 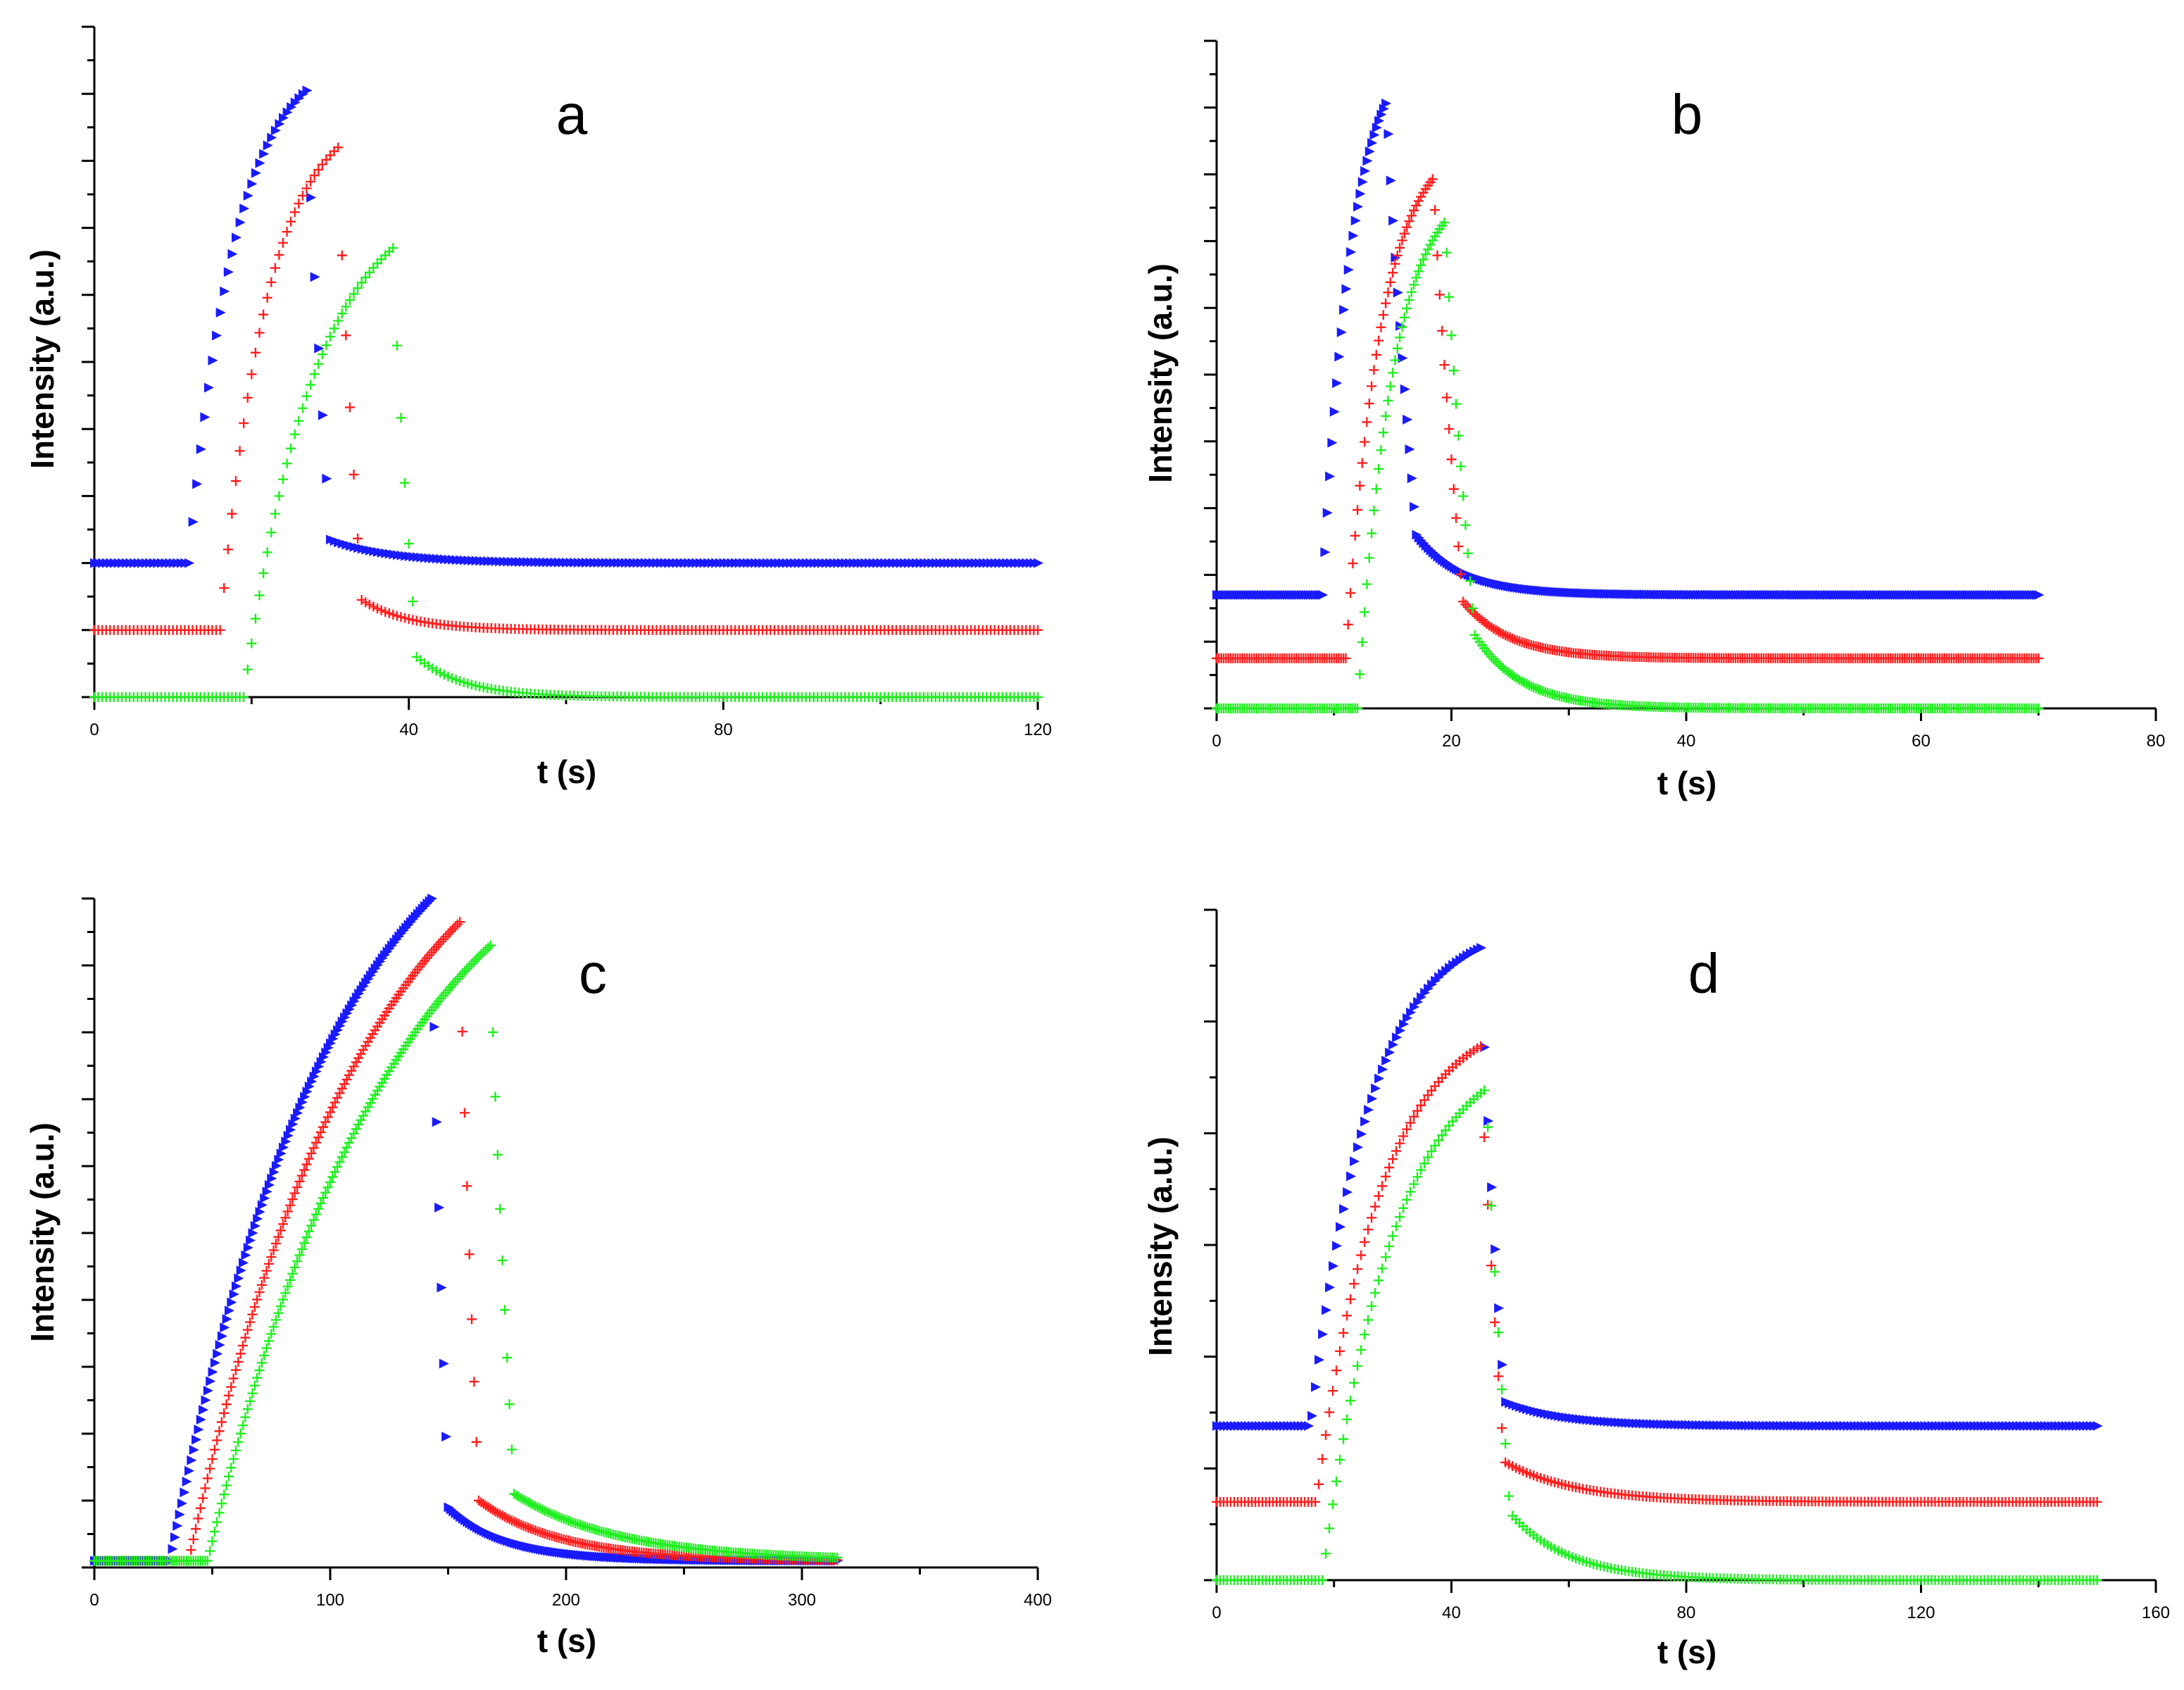 I want to click on panel-c-series-red, so click(x=466, y=1241).